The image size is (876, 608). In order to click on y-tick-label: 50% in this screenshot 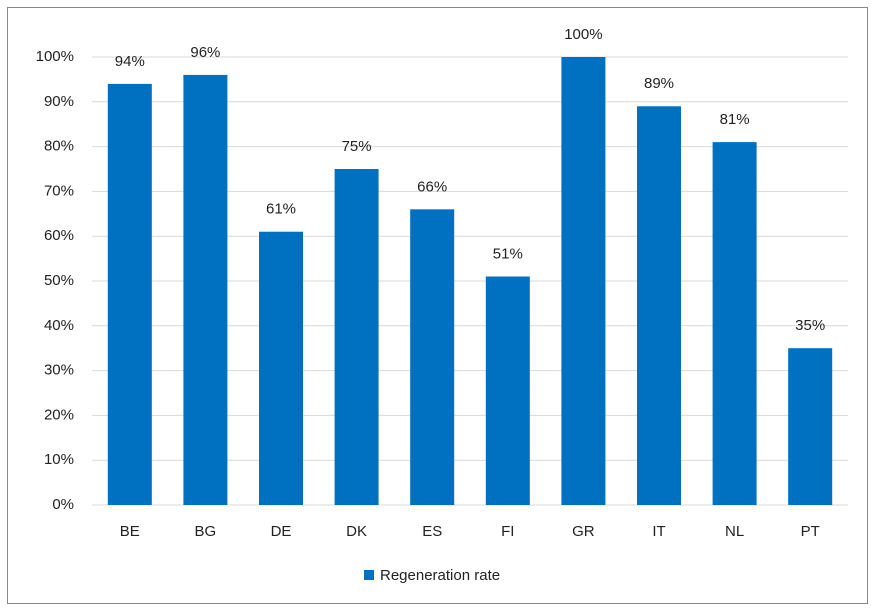, I will do `click(59, 280)`.